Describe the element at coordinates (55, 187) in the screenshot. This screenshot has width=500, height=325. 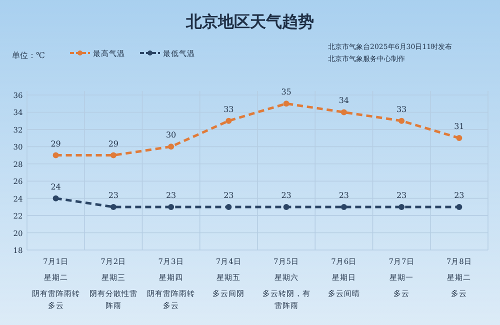
I see `data-label: 24` at that location.